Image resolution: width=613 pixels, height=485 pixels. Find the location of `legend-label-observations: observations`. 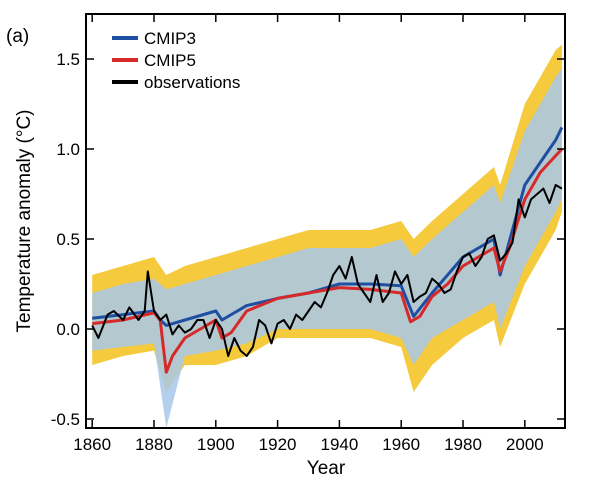

legend-label-observations: observations is located at coordinates (192, 82).